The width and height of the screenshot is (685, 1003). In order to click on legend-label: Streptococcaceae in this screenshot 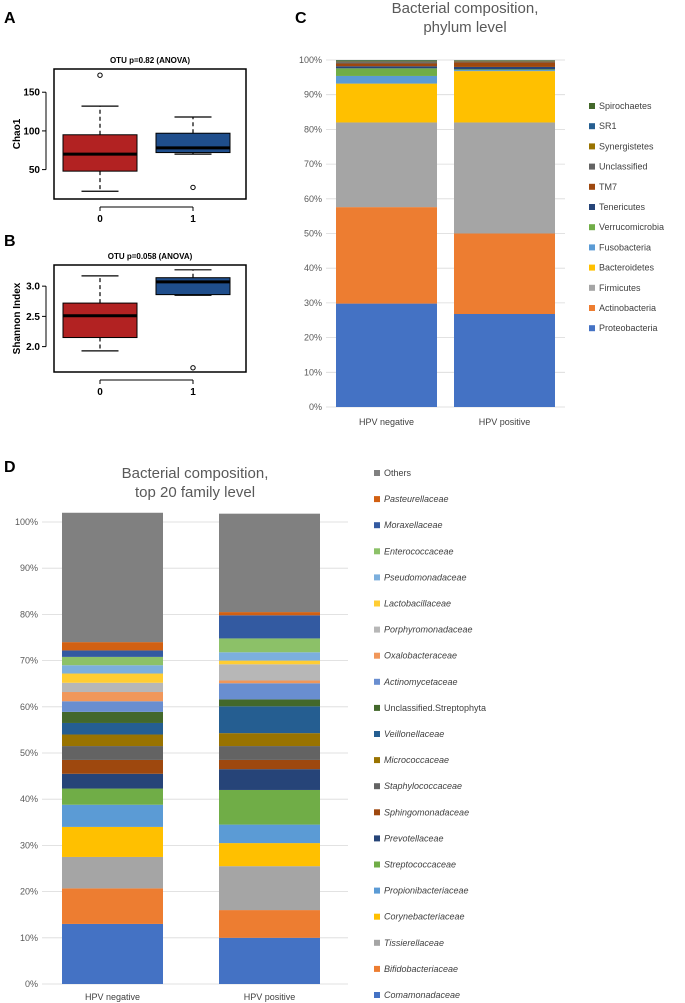, I will do `click(420, 865)`.